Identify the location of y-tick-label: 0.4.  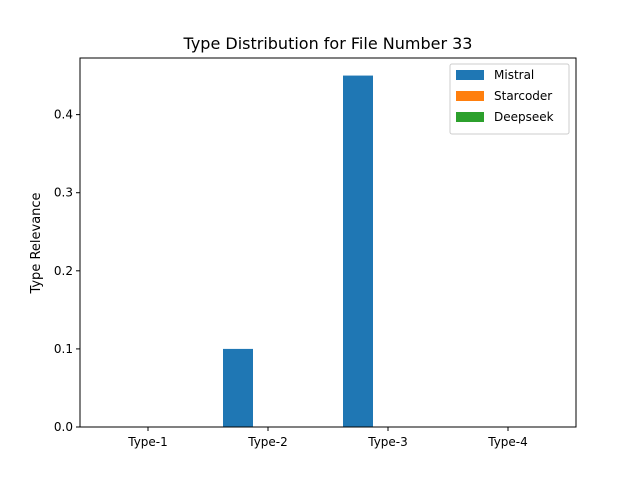
(63, 115).